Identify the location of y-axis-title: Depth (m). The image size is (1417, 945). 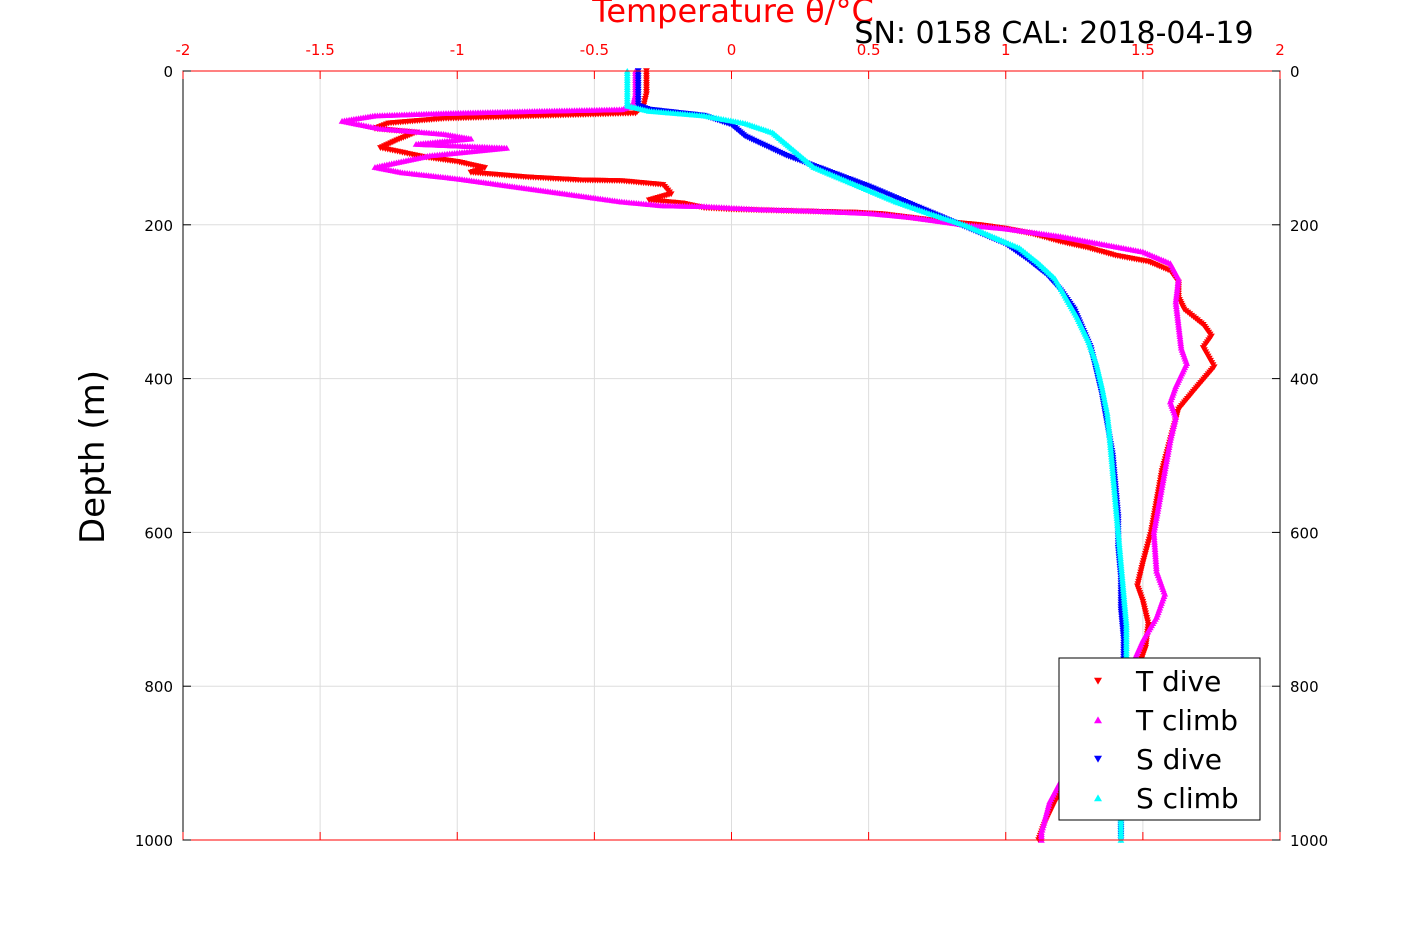
(93, 457).